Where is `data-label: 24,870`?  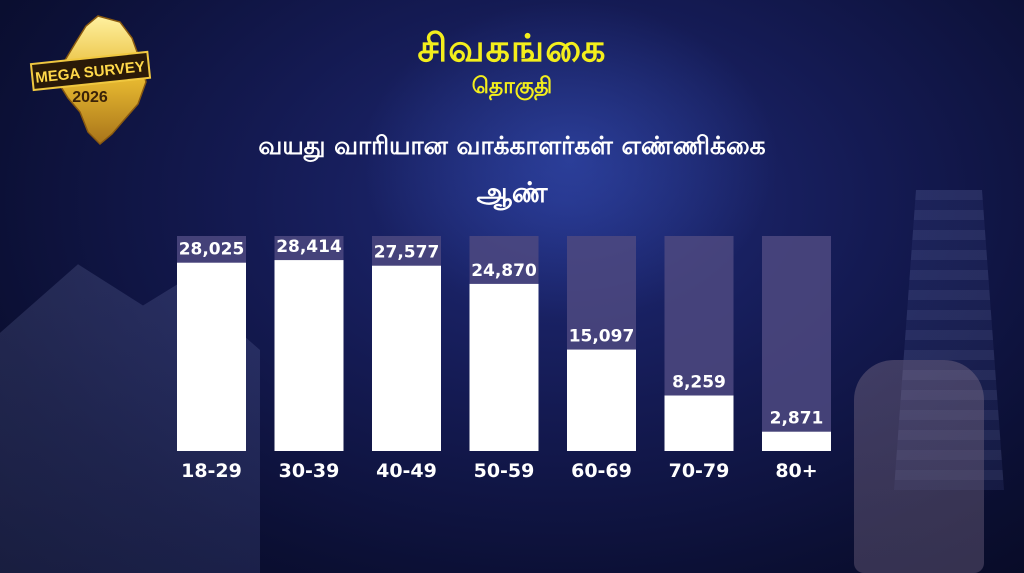
data-label: 24,870 is located at coordinates (504, 271).